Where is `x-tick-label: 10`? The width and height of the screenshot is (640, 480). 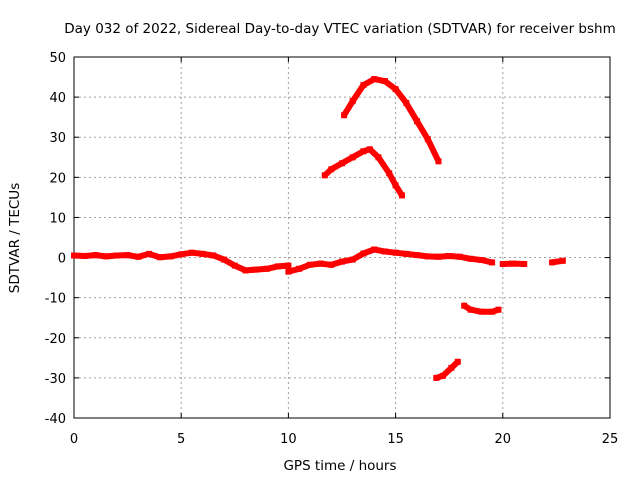
x-tick-label: 10 is located at coordinates (288, 439).